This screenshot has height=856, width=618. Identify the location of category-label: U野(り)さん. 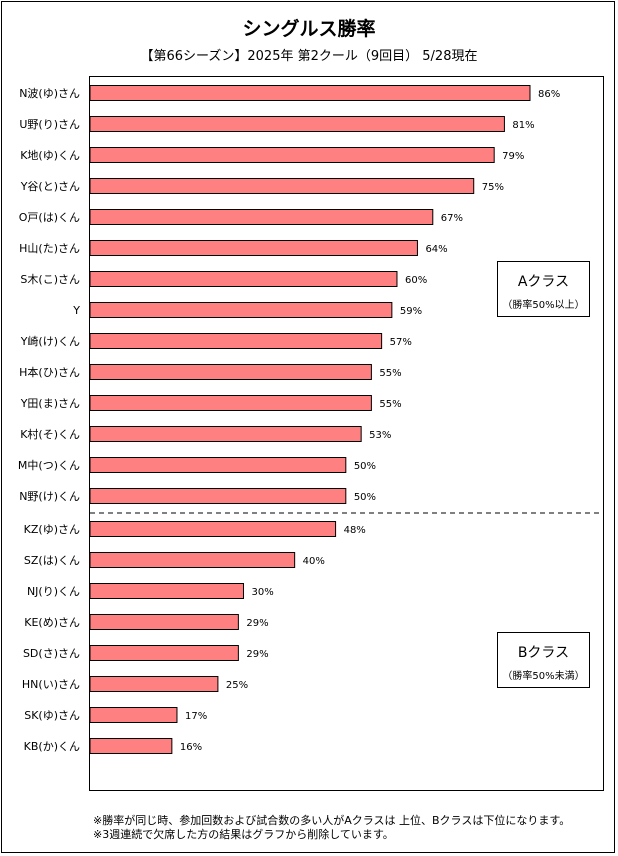
(49, 124).